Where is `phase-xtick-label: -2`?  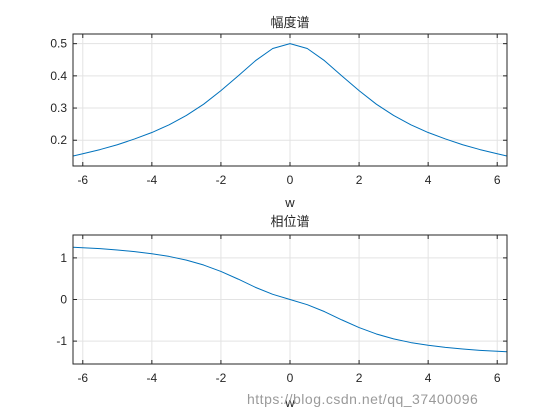
phase-xtick-label: -2 is located at coordinates (221, 378).